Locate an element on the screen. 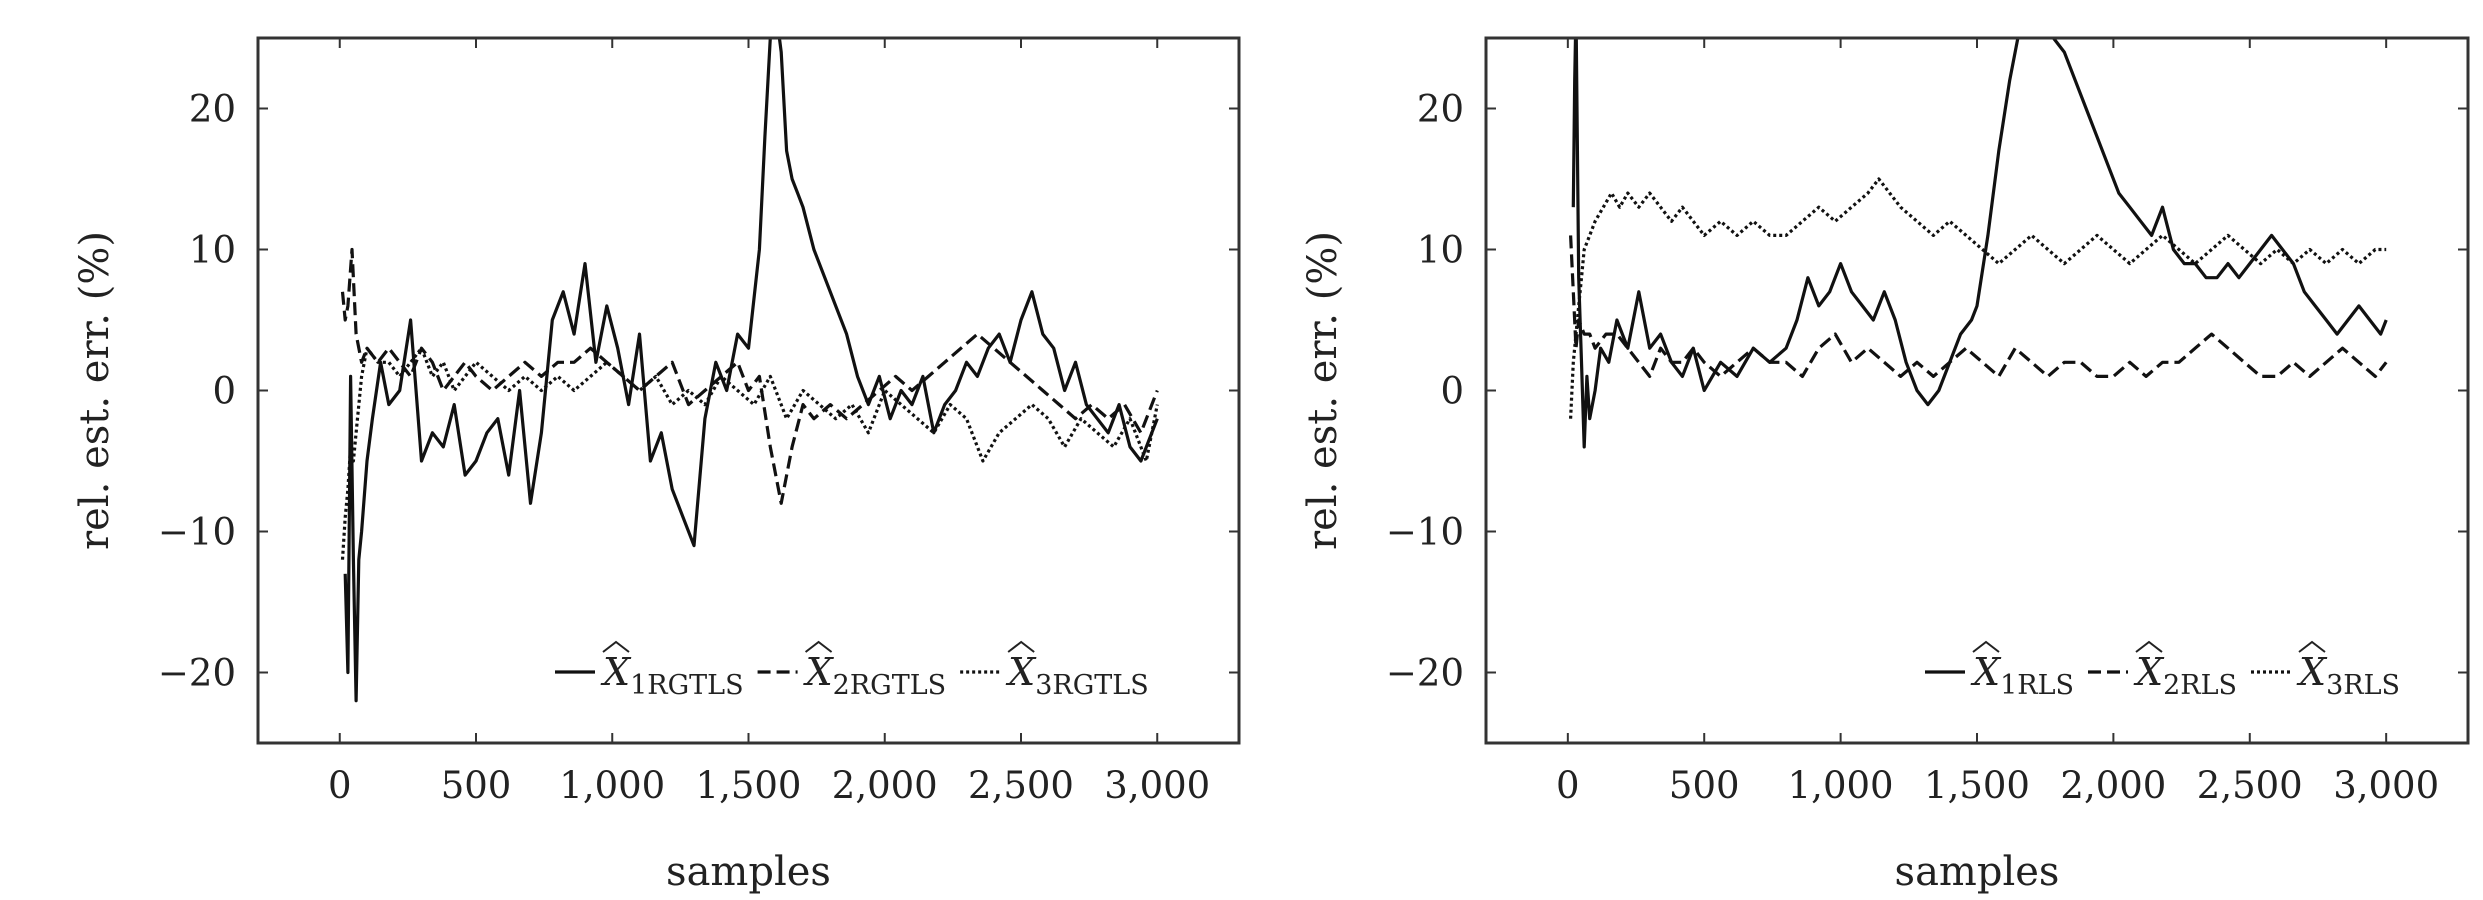 This screenshot has width=2483, height=900. legend-entry-3: X3RGTLS is located at coordinates (1077, 675).